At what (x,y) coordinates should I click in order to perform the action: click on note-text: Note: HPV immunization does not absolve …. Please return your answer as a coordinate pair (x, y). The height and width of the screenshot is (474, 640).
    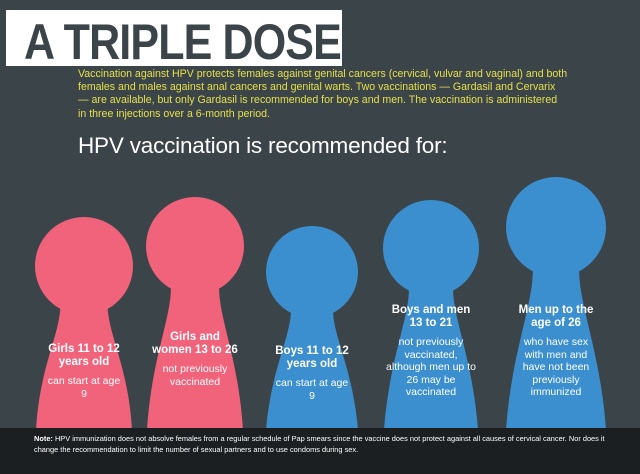
    Looking at the image, I should click on (324, 444).